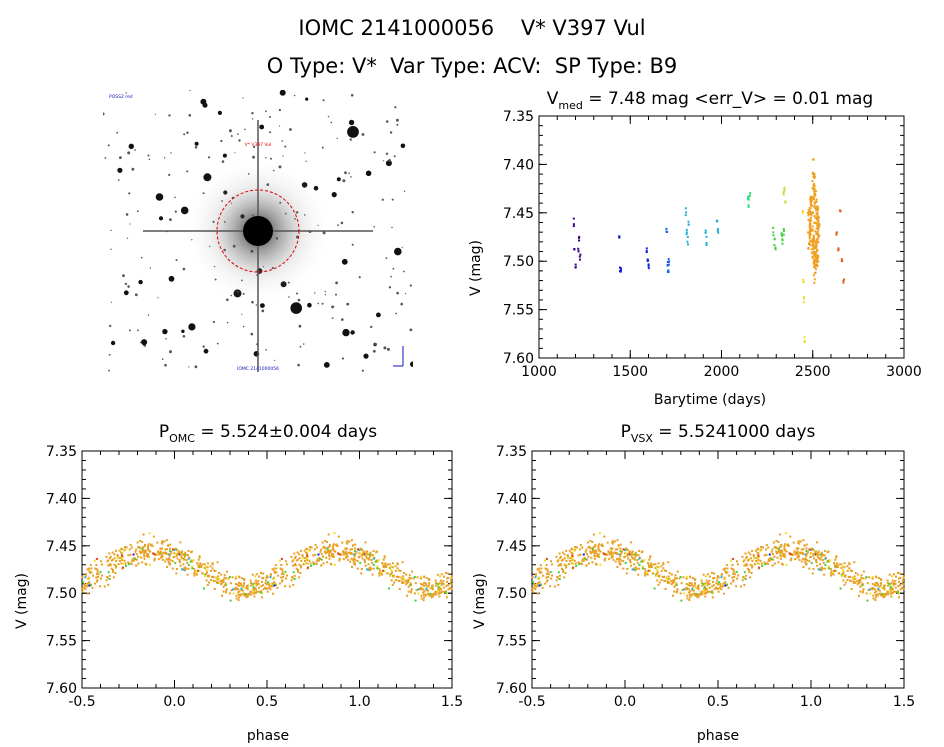 Image resolution: width=944 pixels, height=747 pixels. Describe the element at coordinates (511, 452) in the screenshot. I see `y-tick-label: 7.35` at that location.